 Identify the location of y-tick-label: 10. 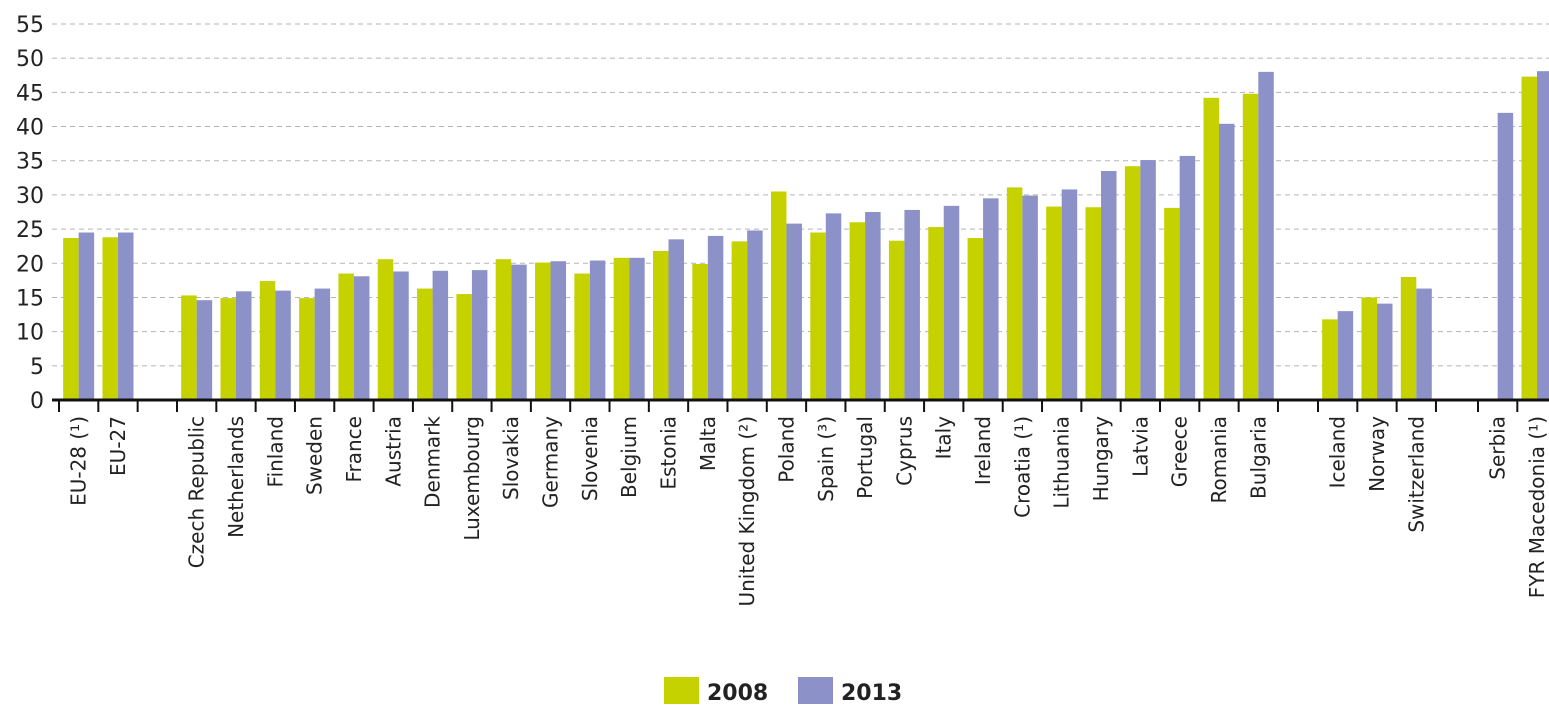
(30, 333).